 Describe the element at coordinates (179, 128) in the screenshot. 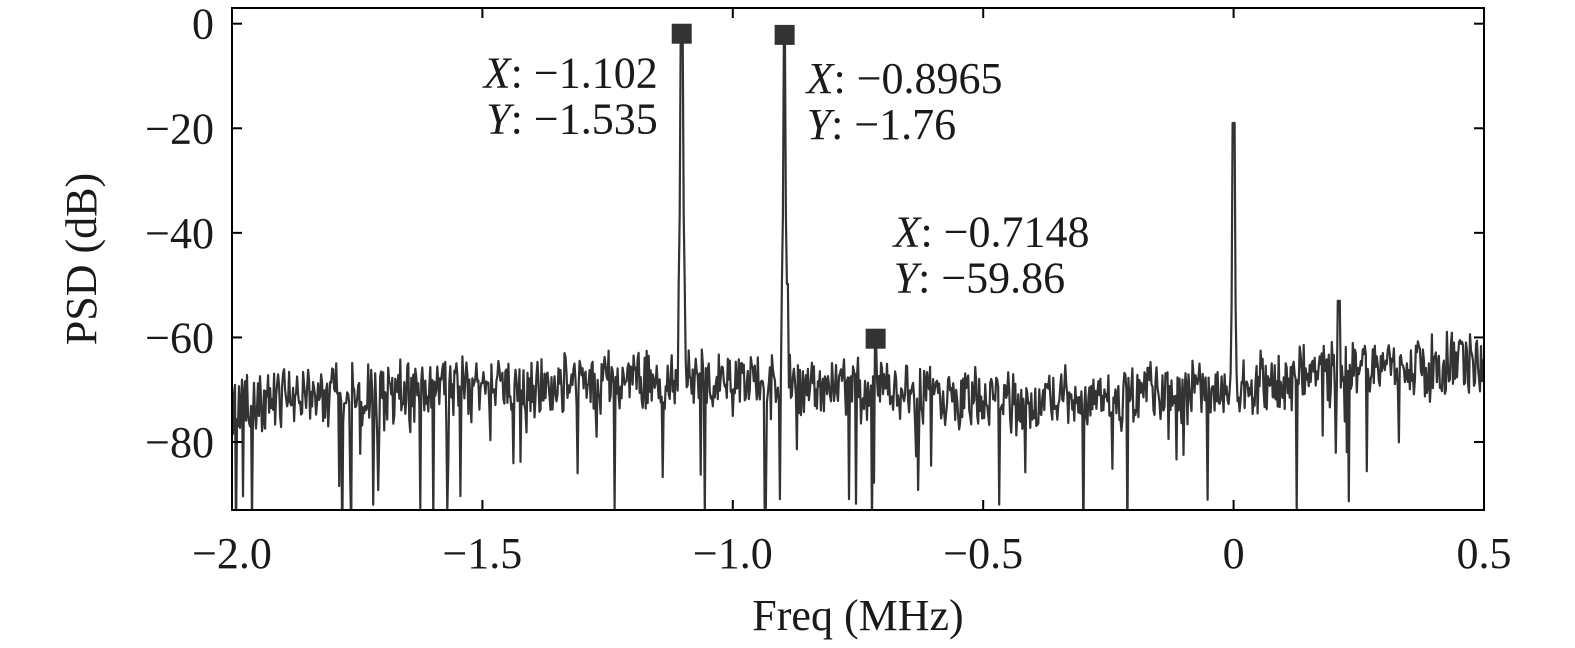

I see `y-tick-label: −20` at that location.